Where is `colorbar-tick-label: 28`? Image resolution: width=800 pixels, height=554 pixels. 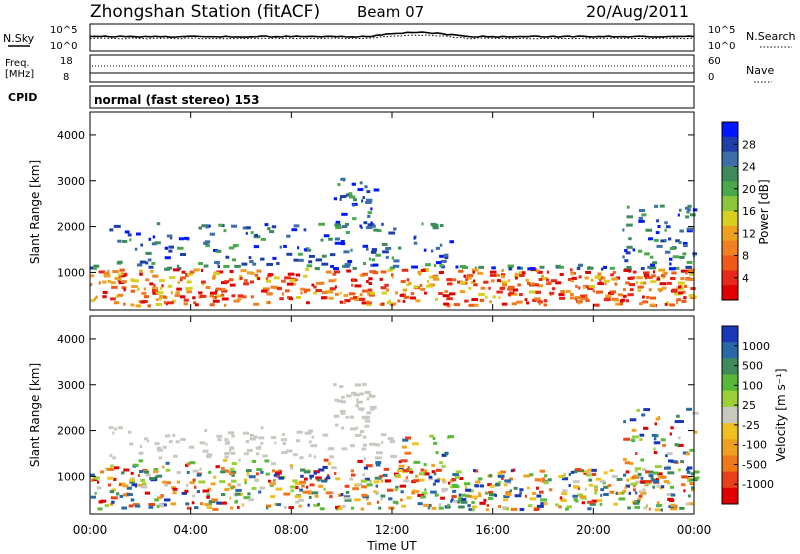
colorbar-tick-label: 28 is located at coordinates (749, 144).